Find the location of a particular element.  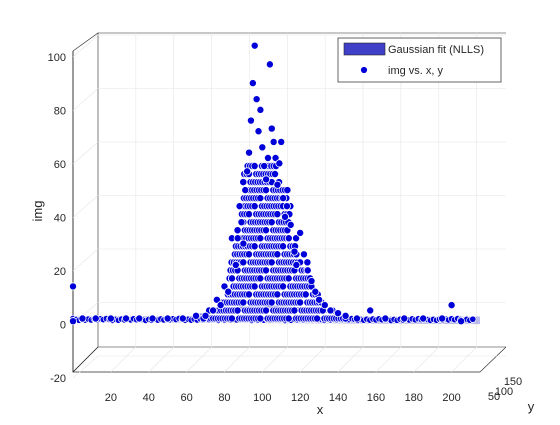

z-tick-label: 0 is located at coordinates (63, 326).